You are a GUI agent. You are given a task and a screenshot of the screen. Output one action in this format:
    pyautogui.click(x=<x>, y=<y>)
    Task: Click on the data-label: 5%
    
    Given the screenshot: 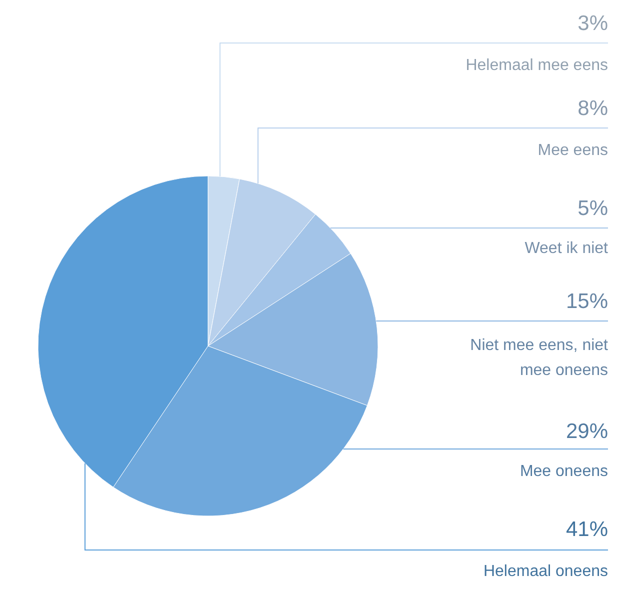 What is the action you would take?
    pyautogui.click(x=593, y=208)
    